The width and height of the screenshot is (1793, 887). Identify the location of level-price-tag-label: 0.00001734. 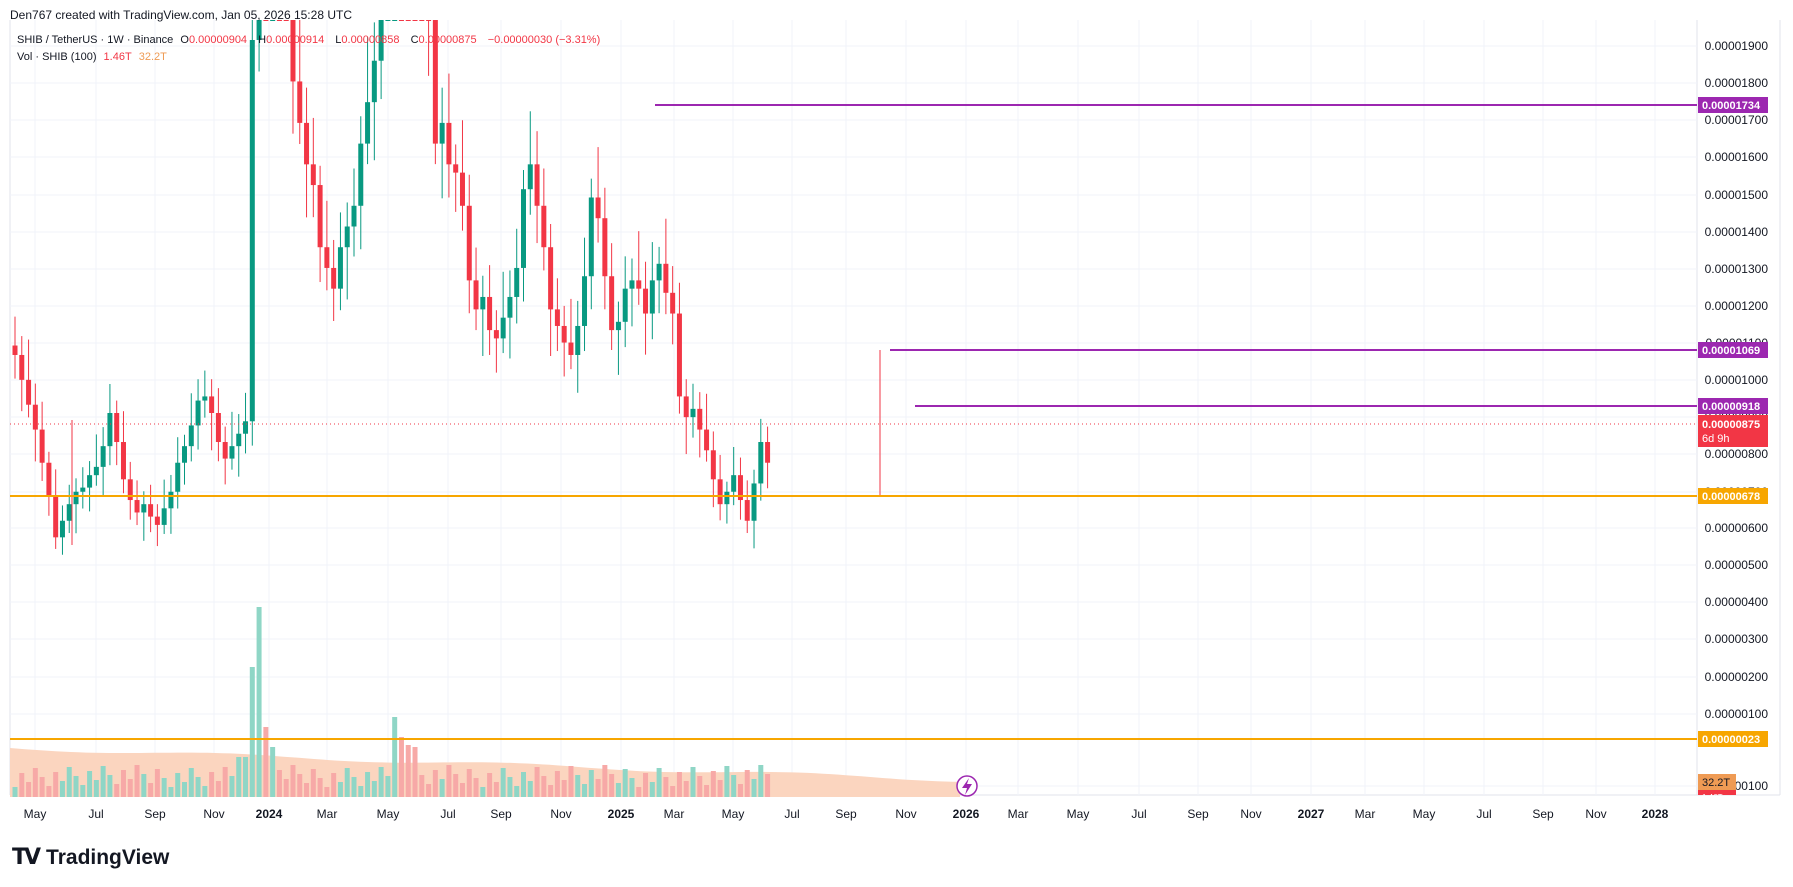
(1731, 106).